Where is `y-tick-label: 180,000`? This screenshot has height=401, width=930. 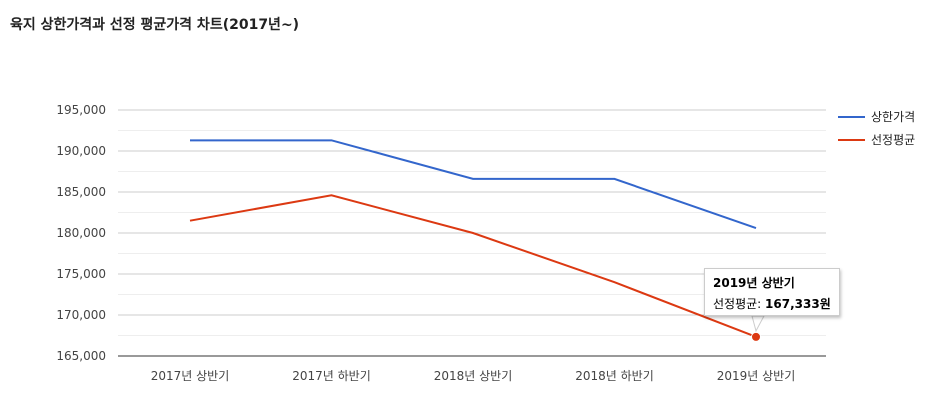
y-tick-label: 180,000 is located at coordinates (81, 233).